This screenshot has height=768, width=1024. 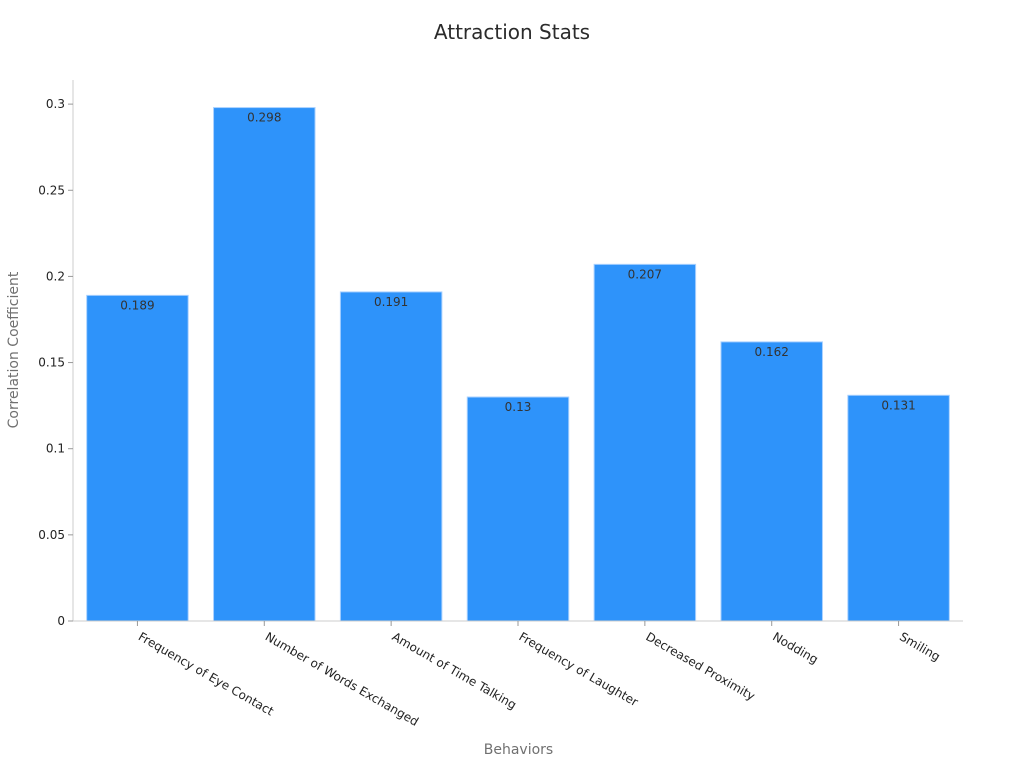 What do you see at coordinates (700, 666) in the screenshot?
I see `x-tick-label: Decreased Proximity` at bounding box center [700, 666].